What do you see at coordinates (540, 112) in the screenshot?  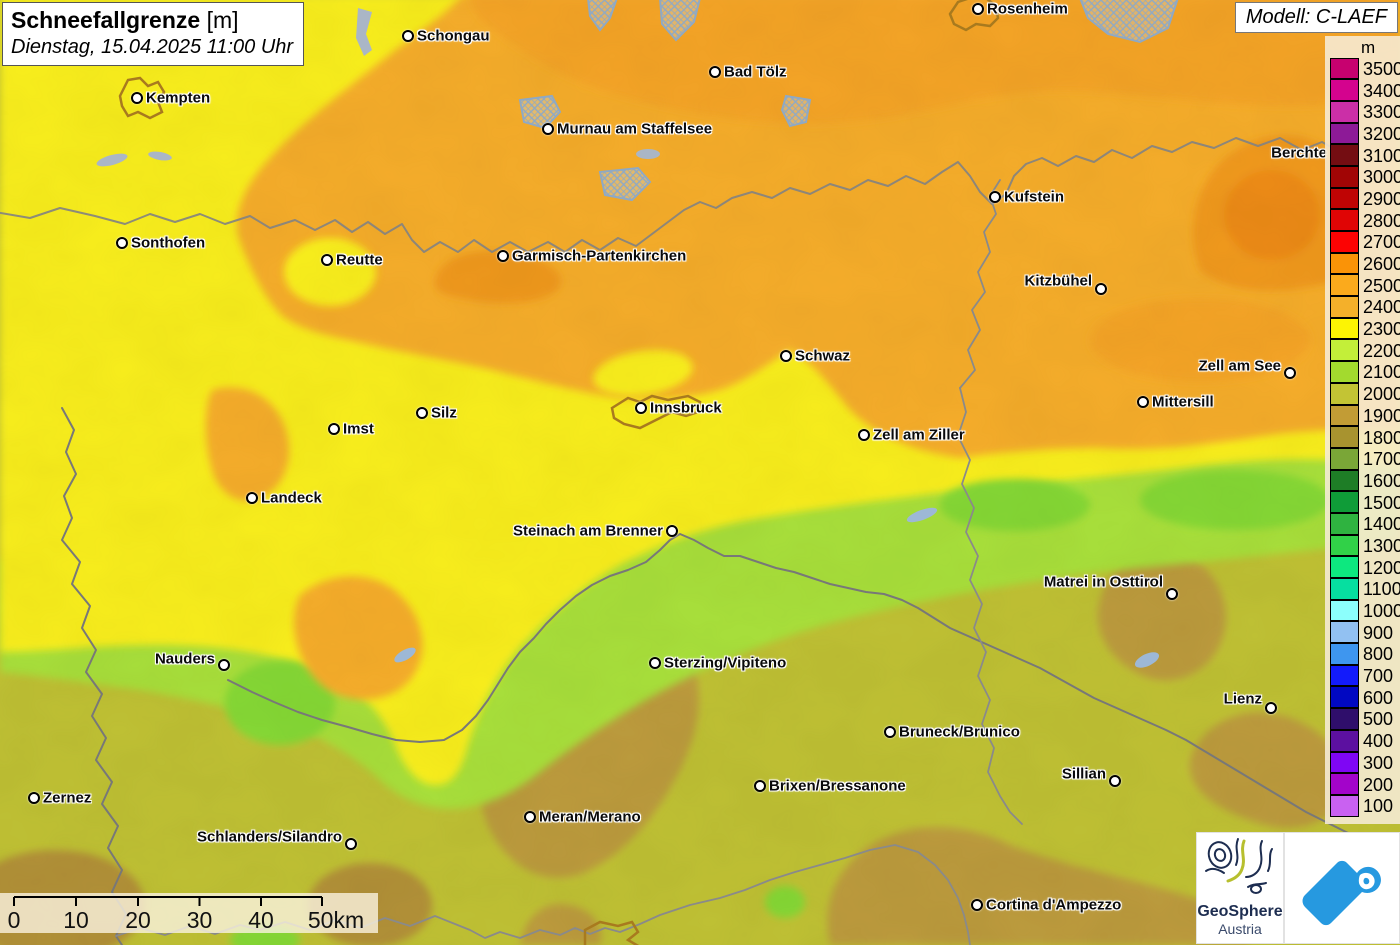 I see `lake-staffelsee` at bounding box center [540, 112].